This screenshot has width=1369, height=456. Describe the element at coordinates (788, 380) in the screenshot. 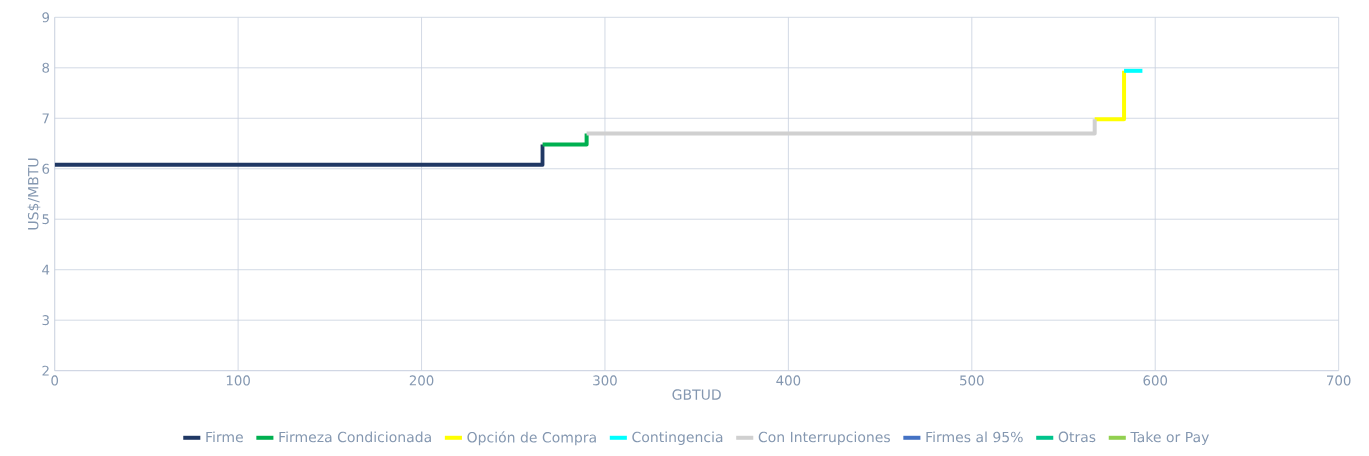

I see `x-tick-label: 400` at that location.